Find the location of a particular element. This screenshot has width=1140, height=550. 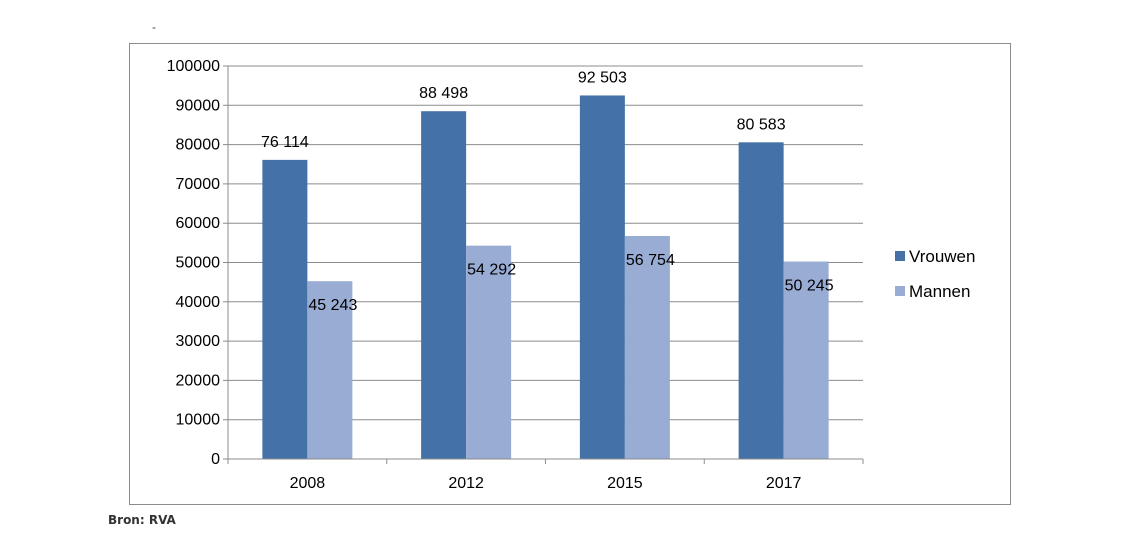

y-tick-label: 0 is located at coordinates (215, 459).